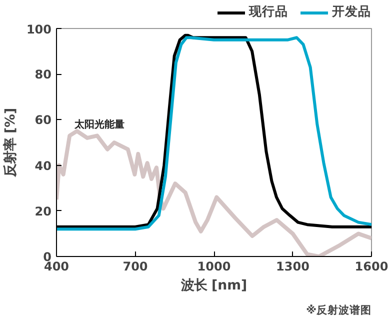 The image size is (391, 321). Describe the element at coordinates (43, 120) in the screenshot. I see `y-tick-label: 60` at that location.